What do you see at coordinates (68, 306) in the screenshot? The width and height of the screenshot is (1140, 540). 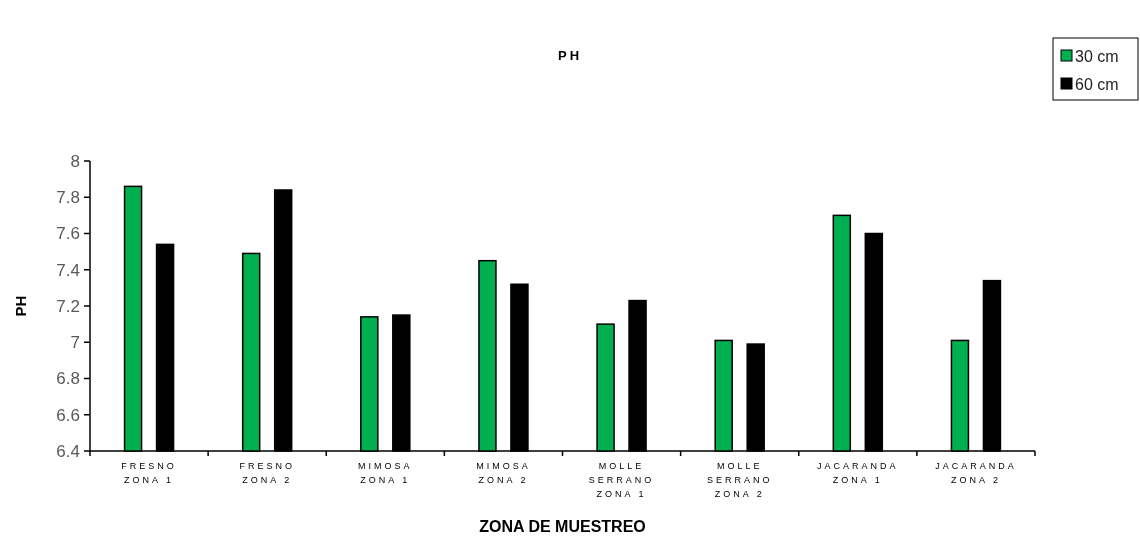 I see `y-tick-label: 7.2` at bounding box center [68, 306].